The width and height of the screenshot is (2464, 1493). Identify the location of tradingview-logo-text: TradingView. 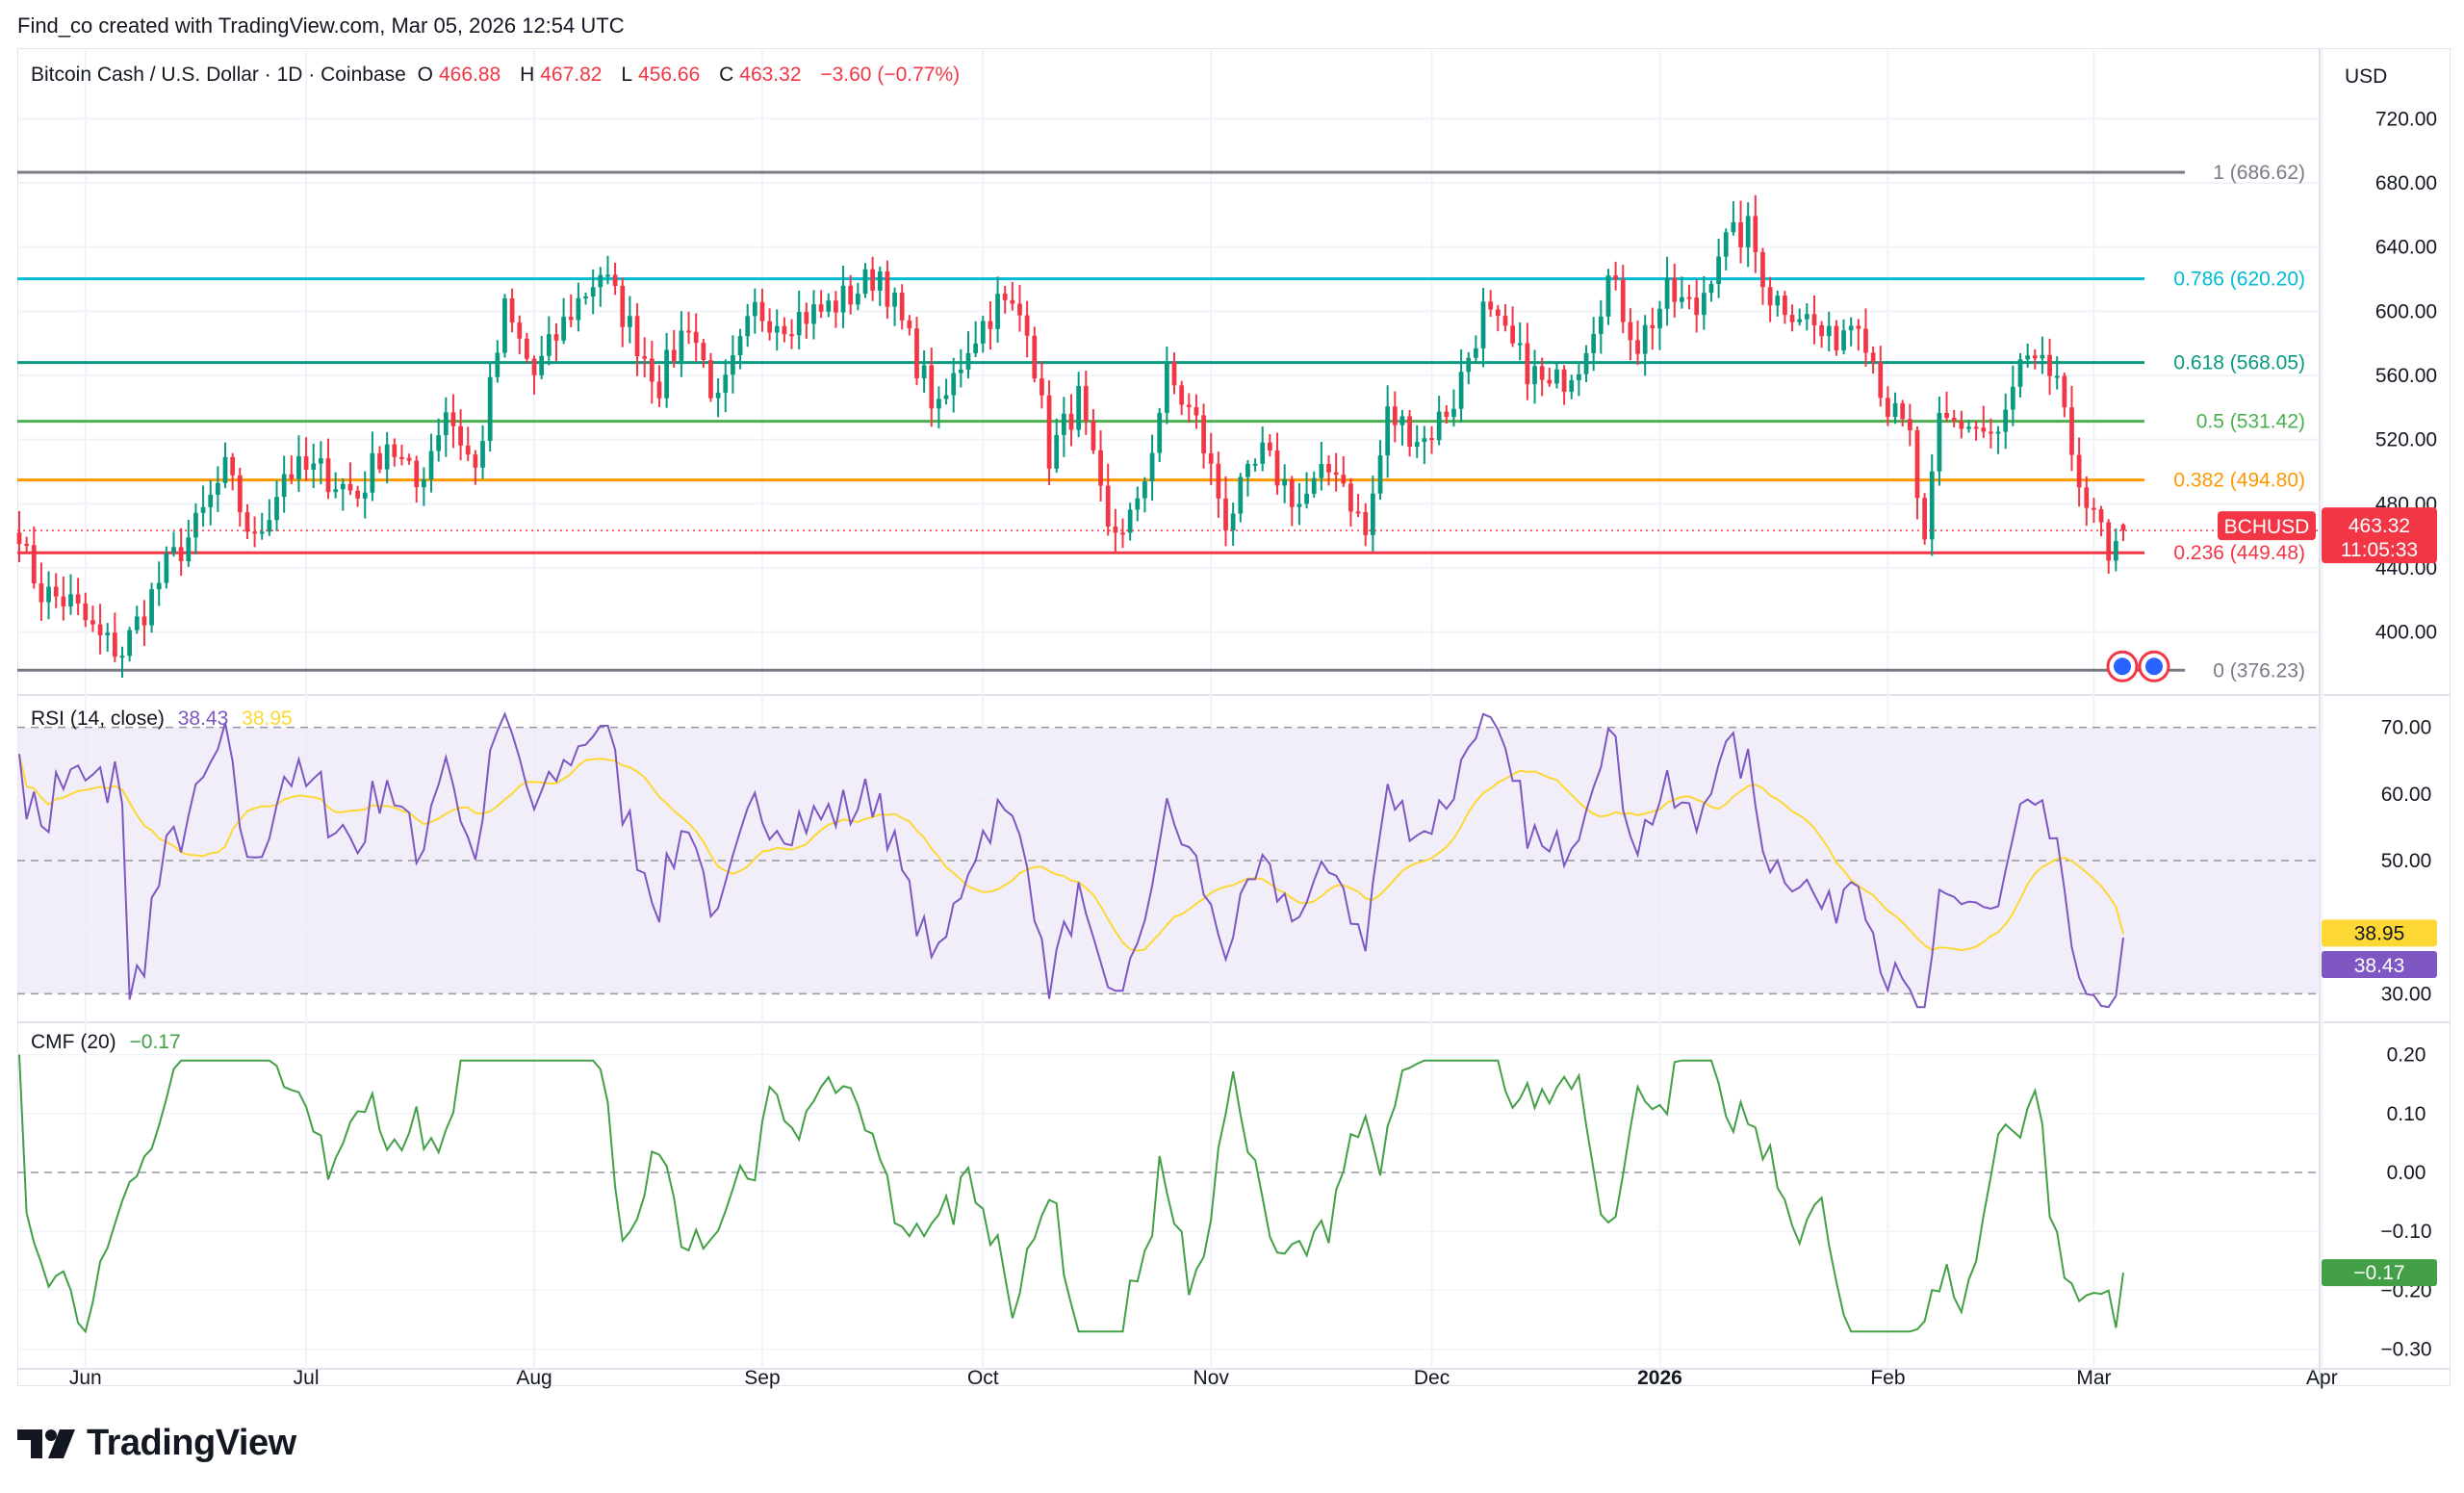
(191, 1443).